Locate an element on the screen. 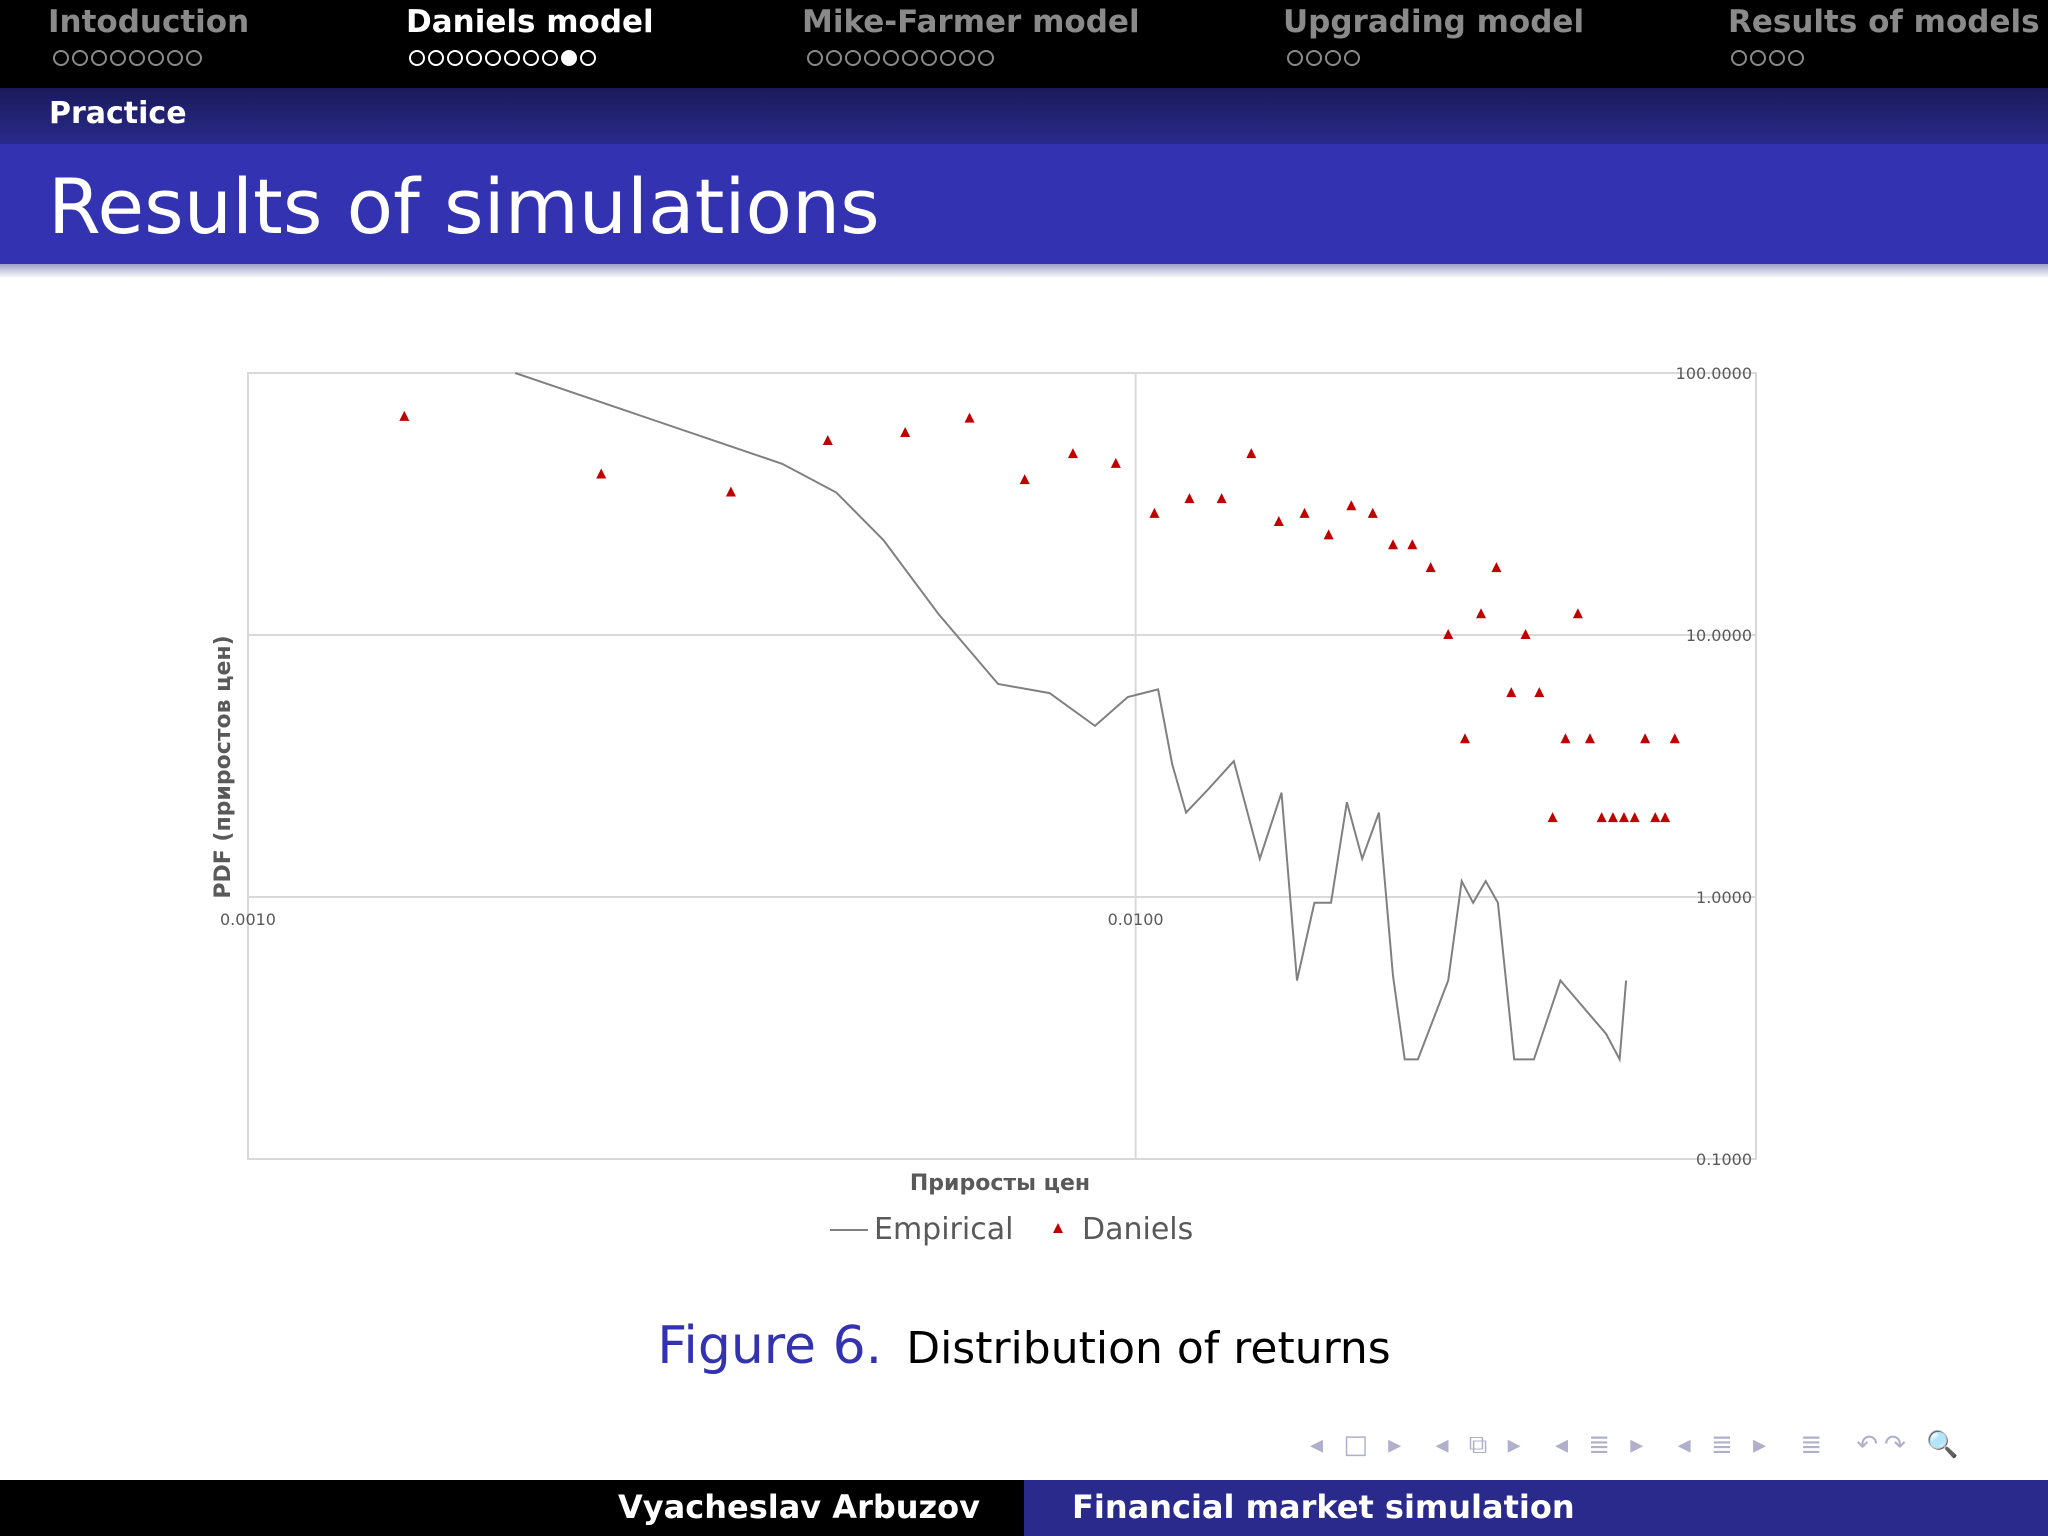 The width and height of the screenshot is (2048, 1536). title-shadow is located at coordinates (1024, 271).